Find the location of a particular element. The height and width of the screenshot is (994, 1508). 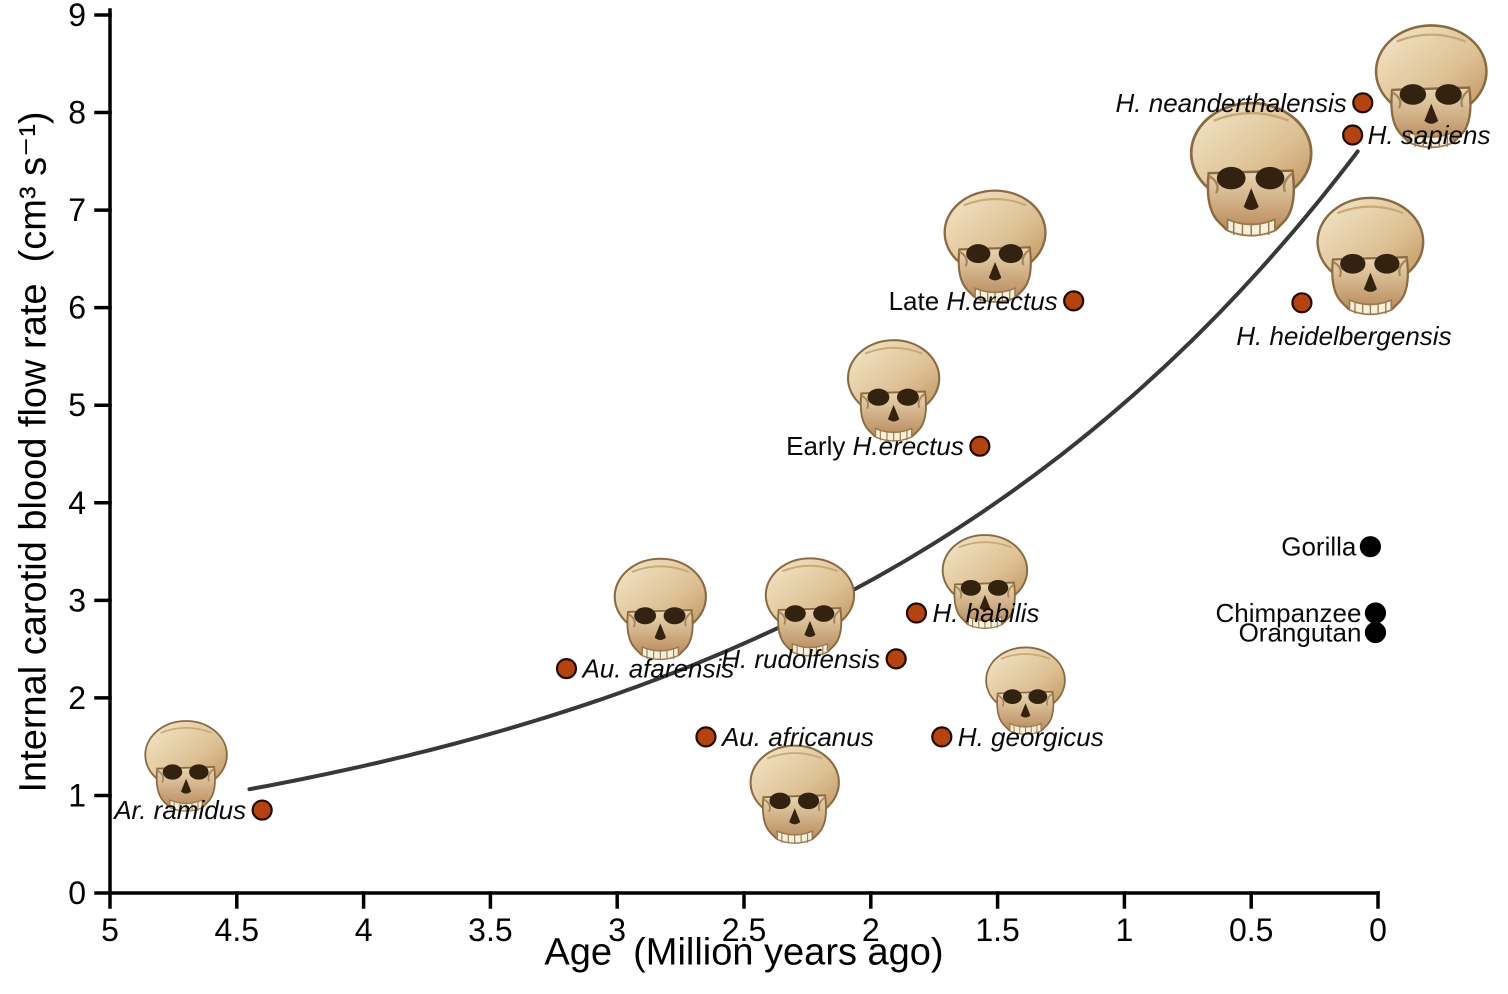

x-tick-label: 1 is located at coordinates (1125, 930).